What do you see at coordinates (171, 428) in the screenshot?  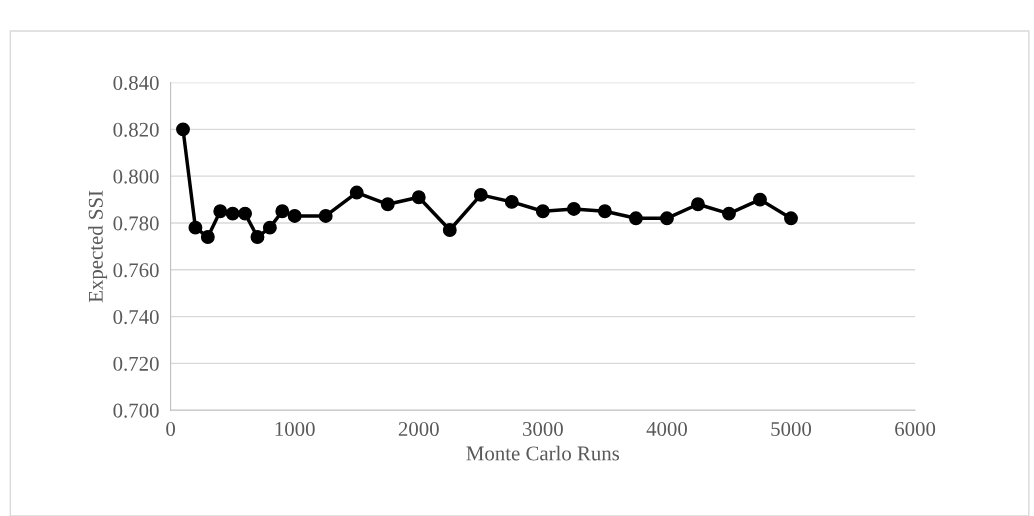 I see `x-tick-label: 0` at bounding box center [171, 428].